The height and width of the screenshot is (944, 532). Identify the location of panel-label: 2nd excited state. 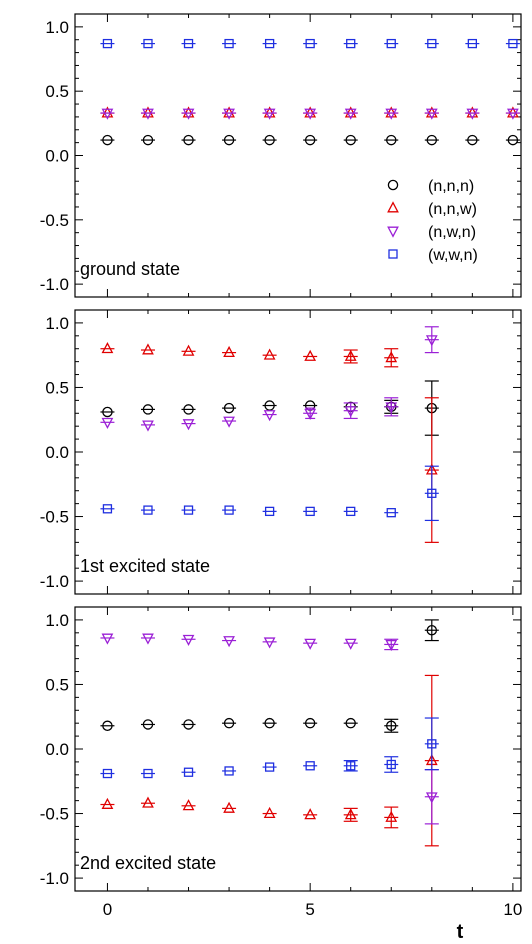
(148, 863).